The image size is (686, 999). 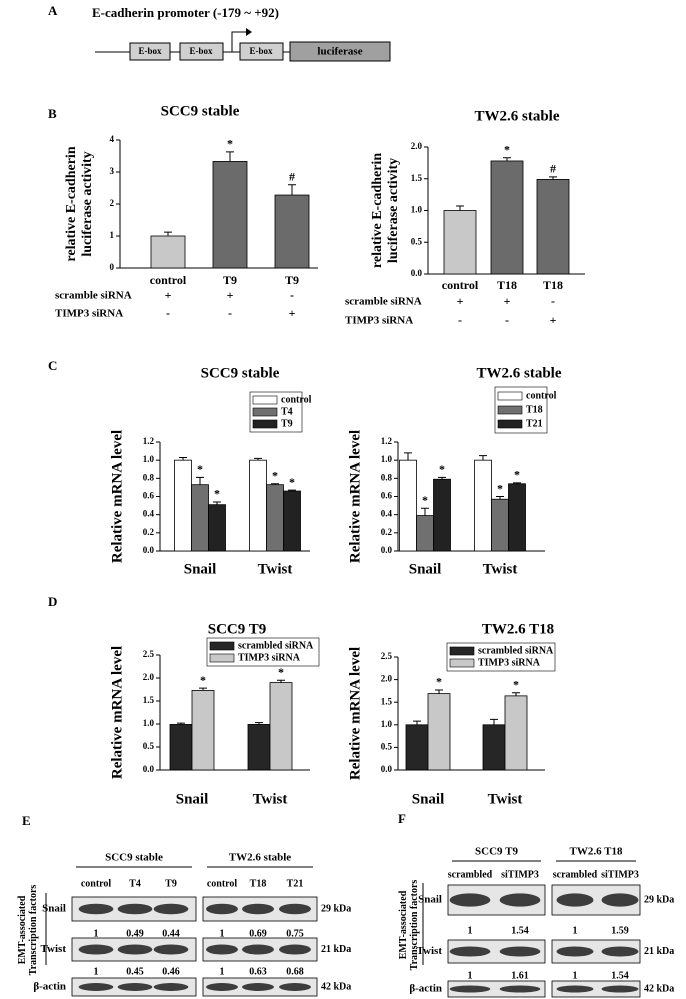 I want to click on y-tick-label: 0.5, so click(x=387, y=746).